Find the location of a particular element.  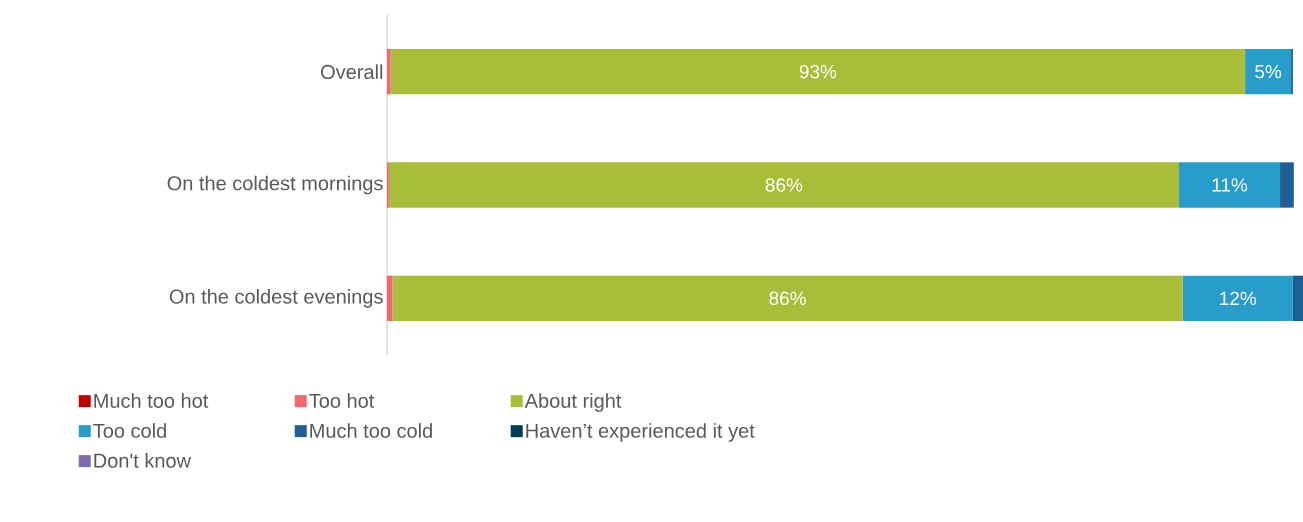

y-tick-label: Overall is located at coordinates (352, 72).